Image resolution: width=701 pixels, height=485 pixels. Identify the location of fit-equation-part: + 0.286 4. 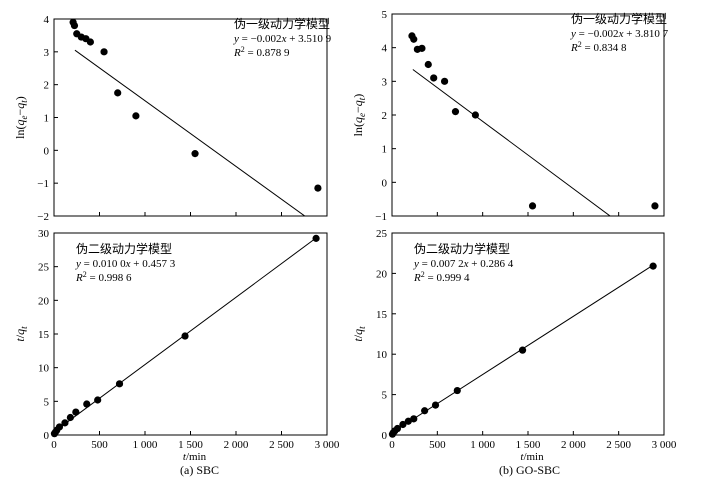
(491, 264).